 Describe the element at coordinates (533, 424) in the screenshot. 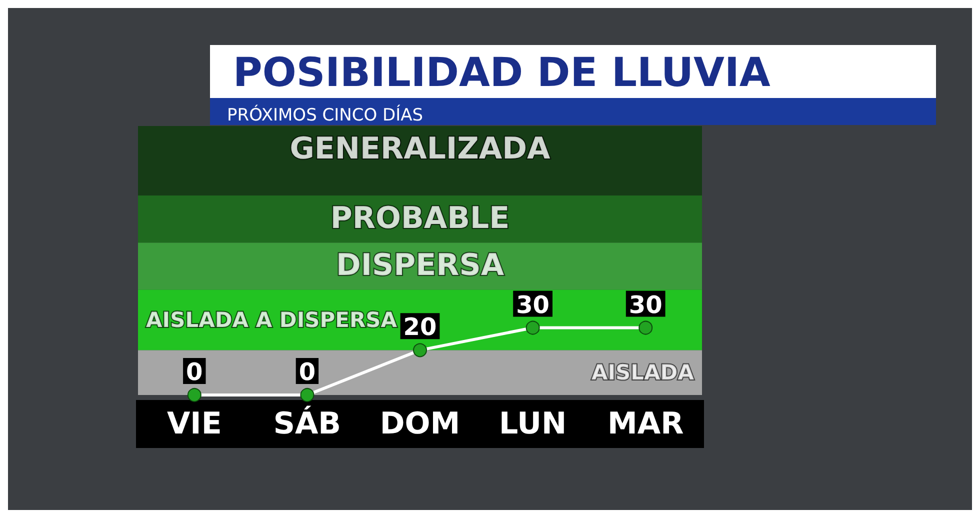

I see `x-tick-label: LUN` at that location.